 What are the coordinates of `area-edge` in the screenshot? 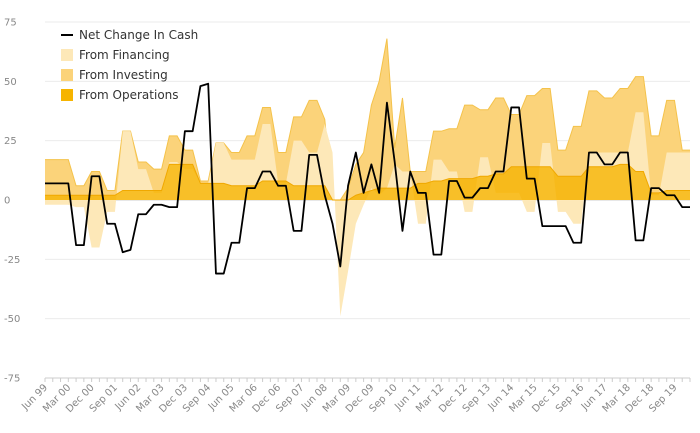 It's located at (367, 182).